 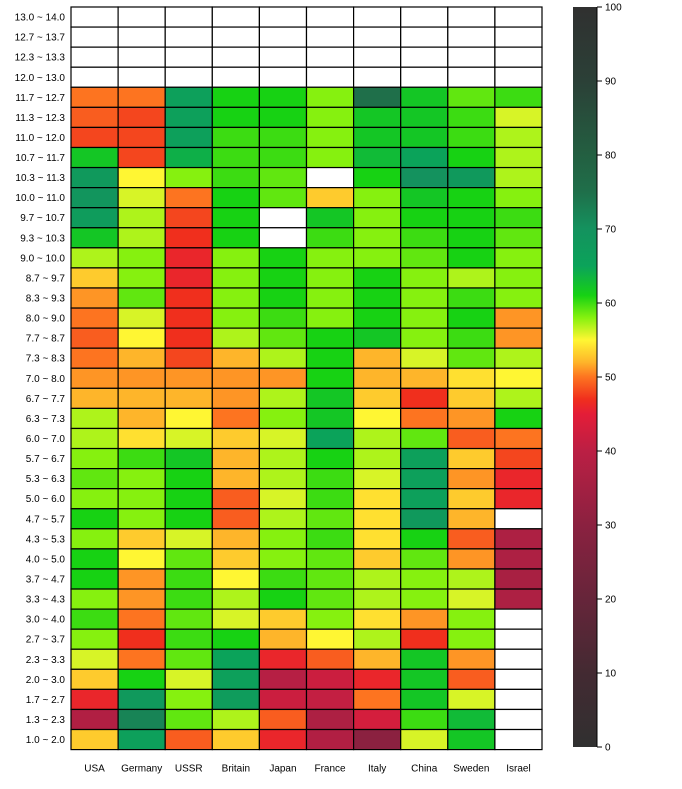 I want to click on row-label: 12.7 ~ 13.7, so click(x=40, y=38).